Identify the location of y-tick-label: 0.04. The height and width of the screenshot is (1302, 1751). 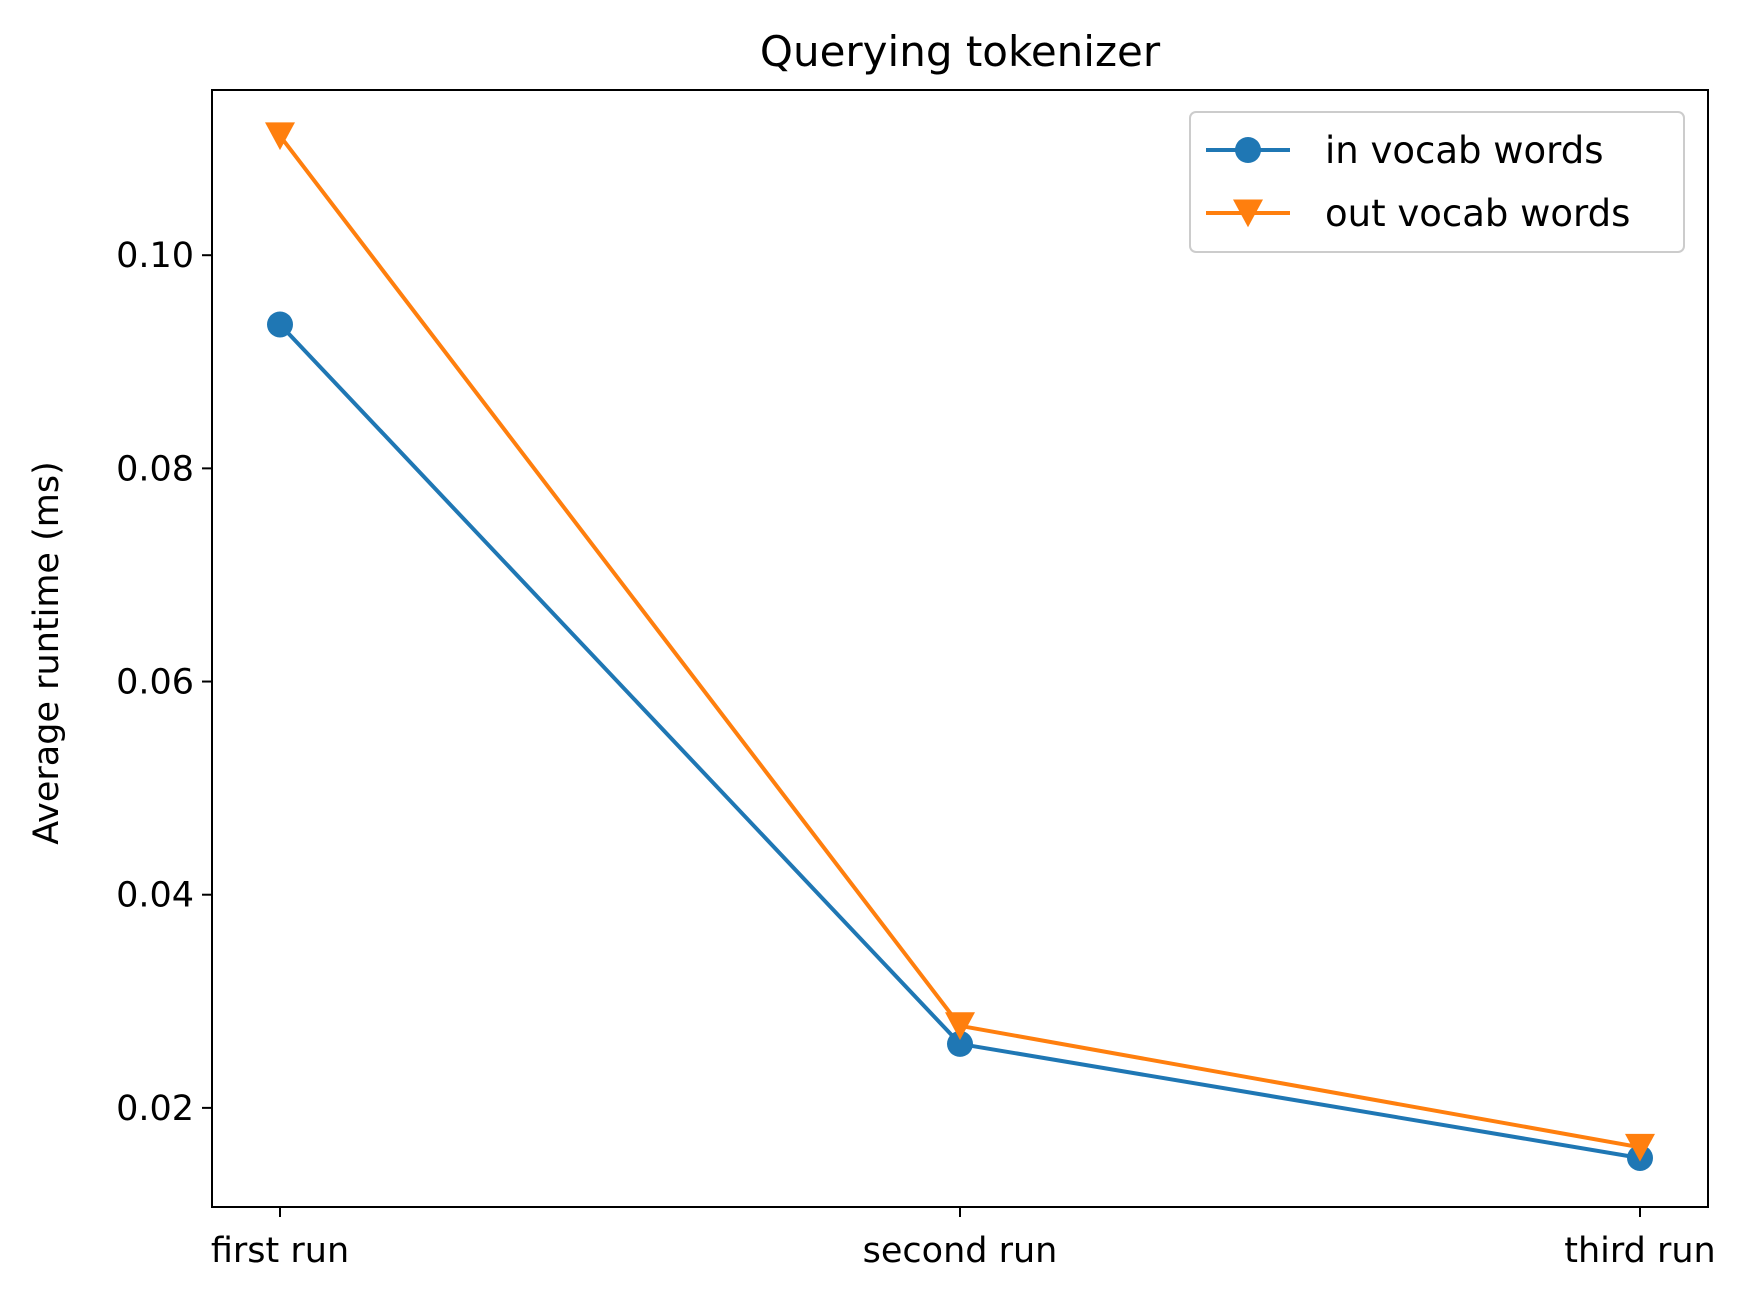
(155, 896).